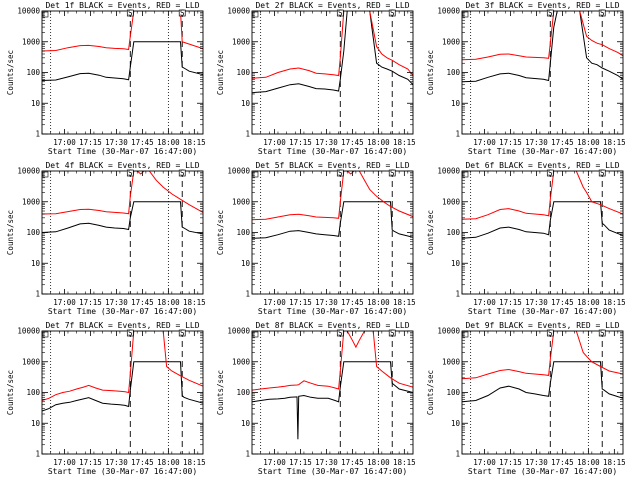  Describe the element at coordinates (542, 165) in the screenshot. I see `panel-title: Det 6f BLACK = Events, RED = LLD` at that location.